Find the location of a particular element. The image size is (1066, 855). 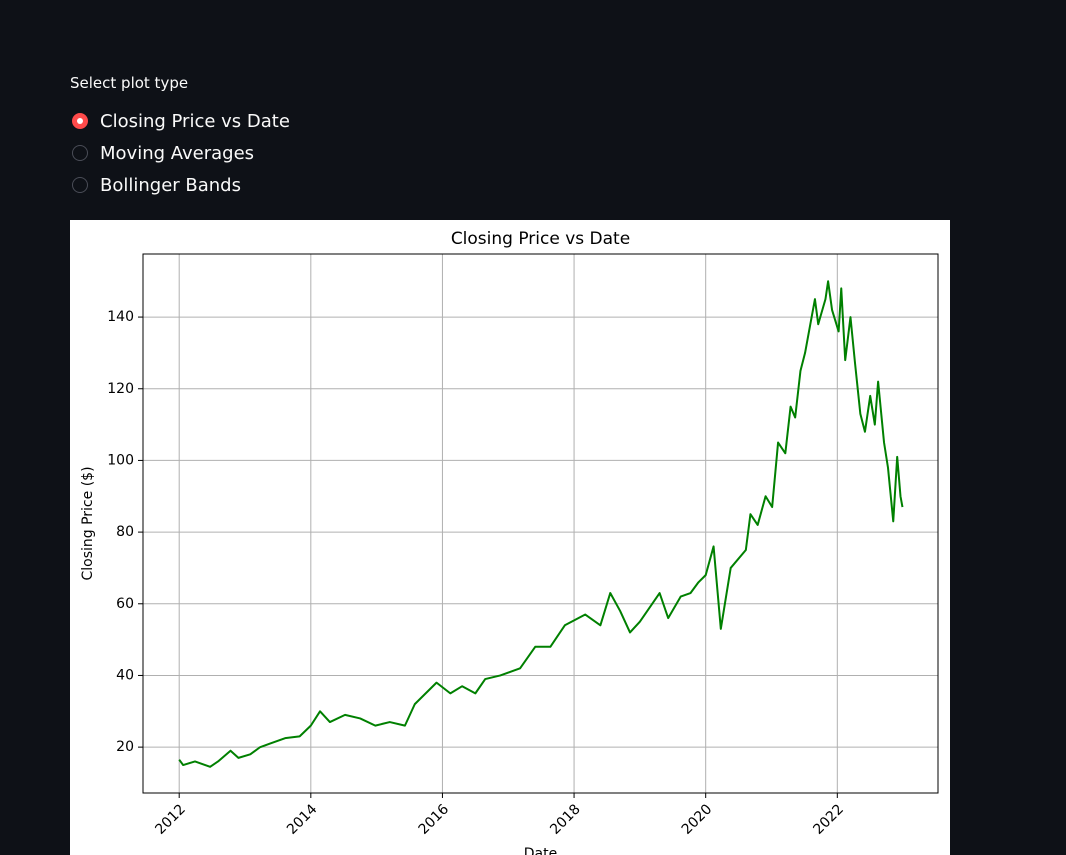

chart-title: Closing Price vs Date is located at coordinates (540, 239).